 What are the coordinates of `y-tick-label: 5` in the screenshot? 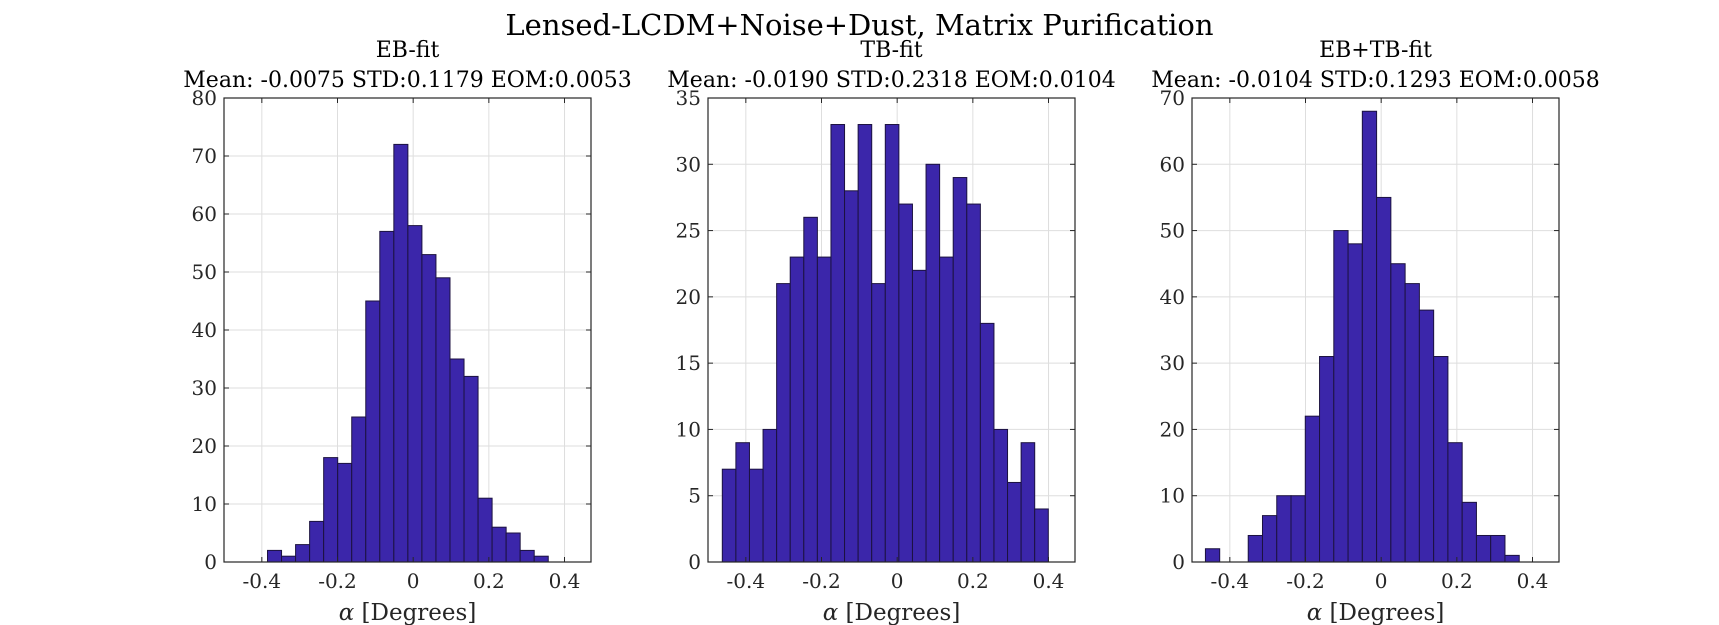 It's located at (694, 496).